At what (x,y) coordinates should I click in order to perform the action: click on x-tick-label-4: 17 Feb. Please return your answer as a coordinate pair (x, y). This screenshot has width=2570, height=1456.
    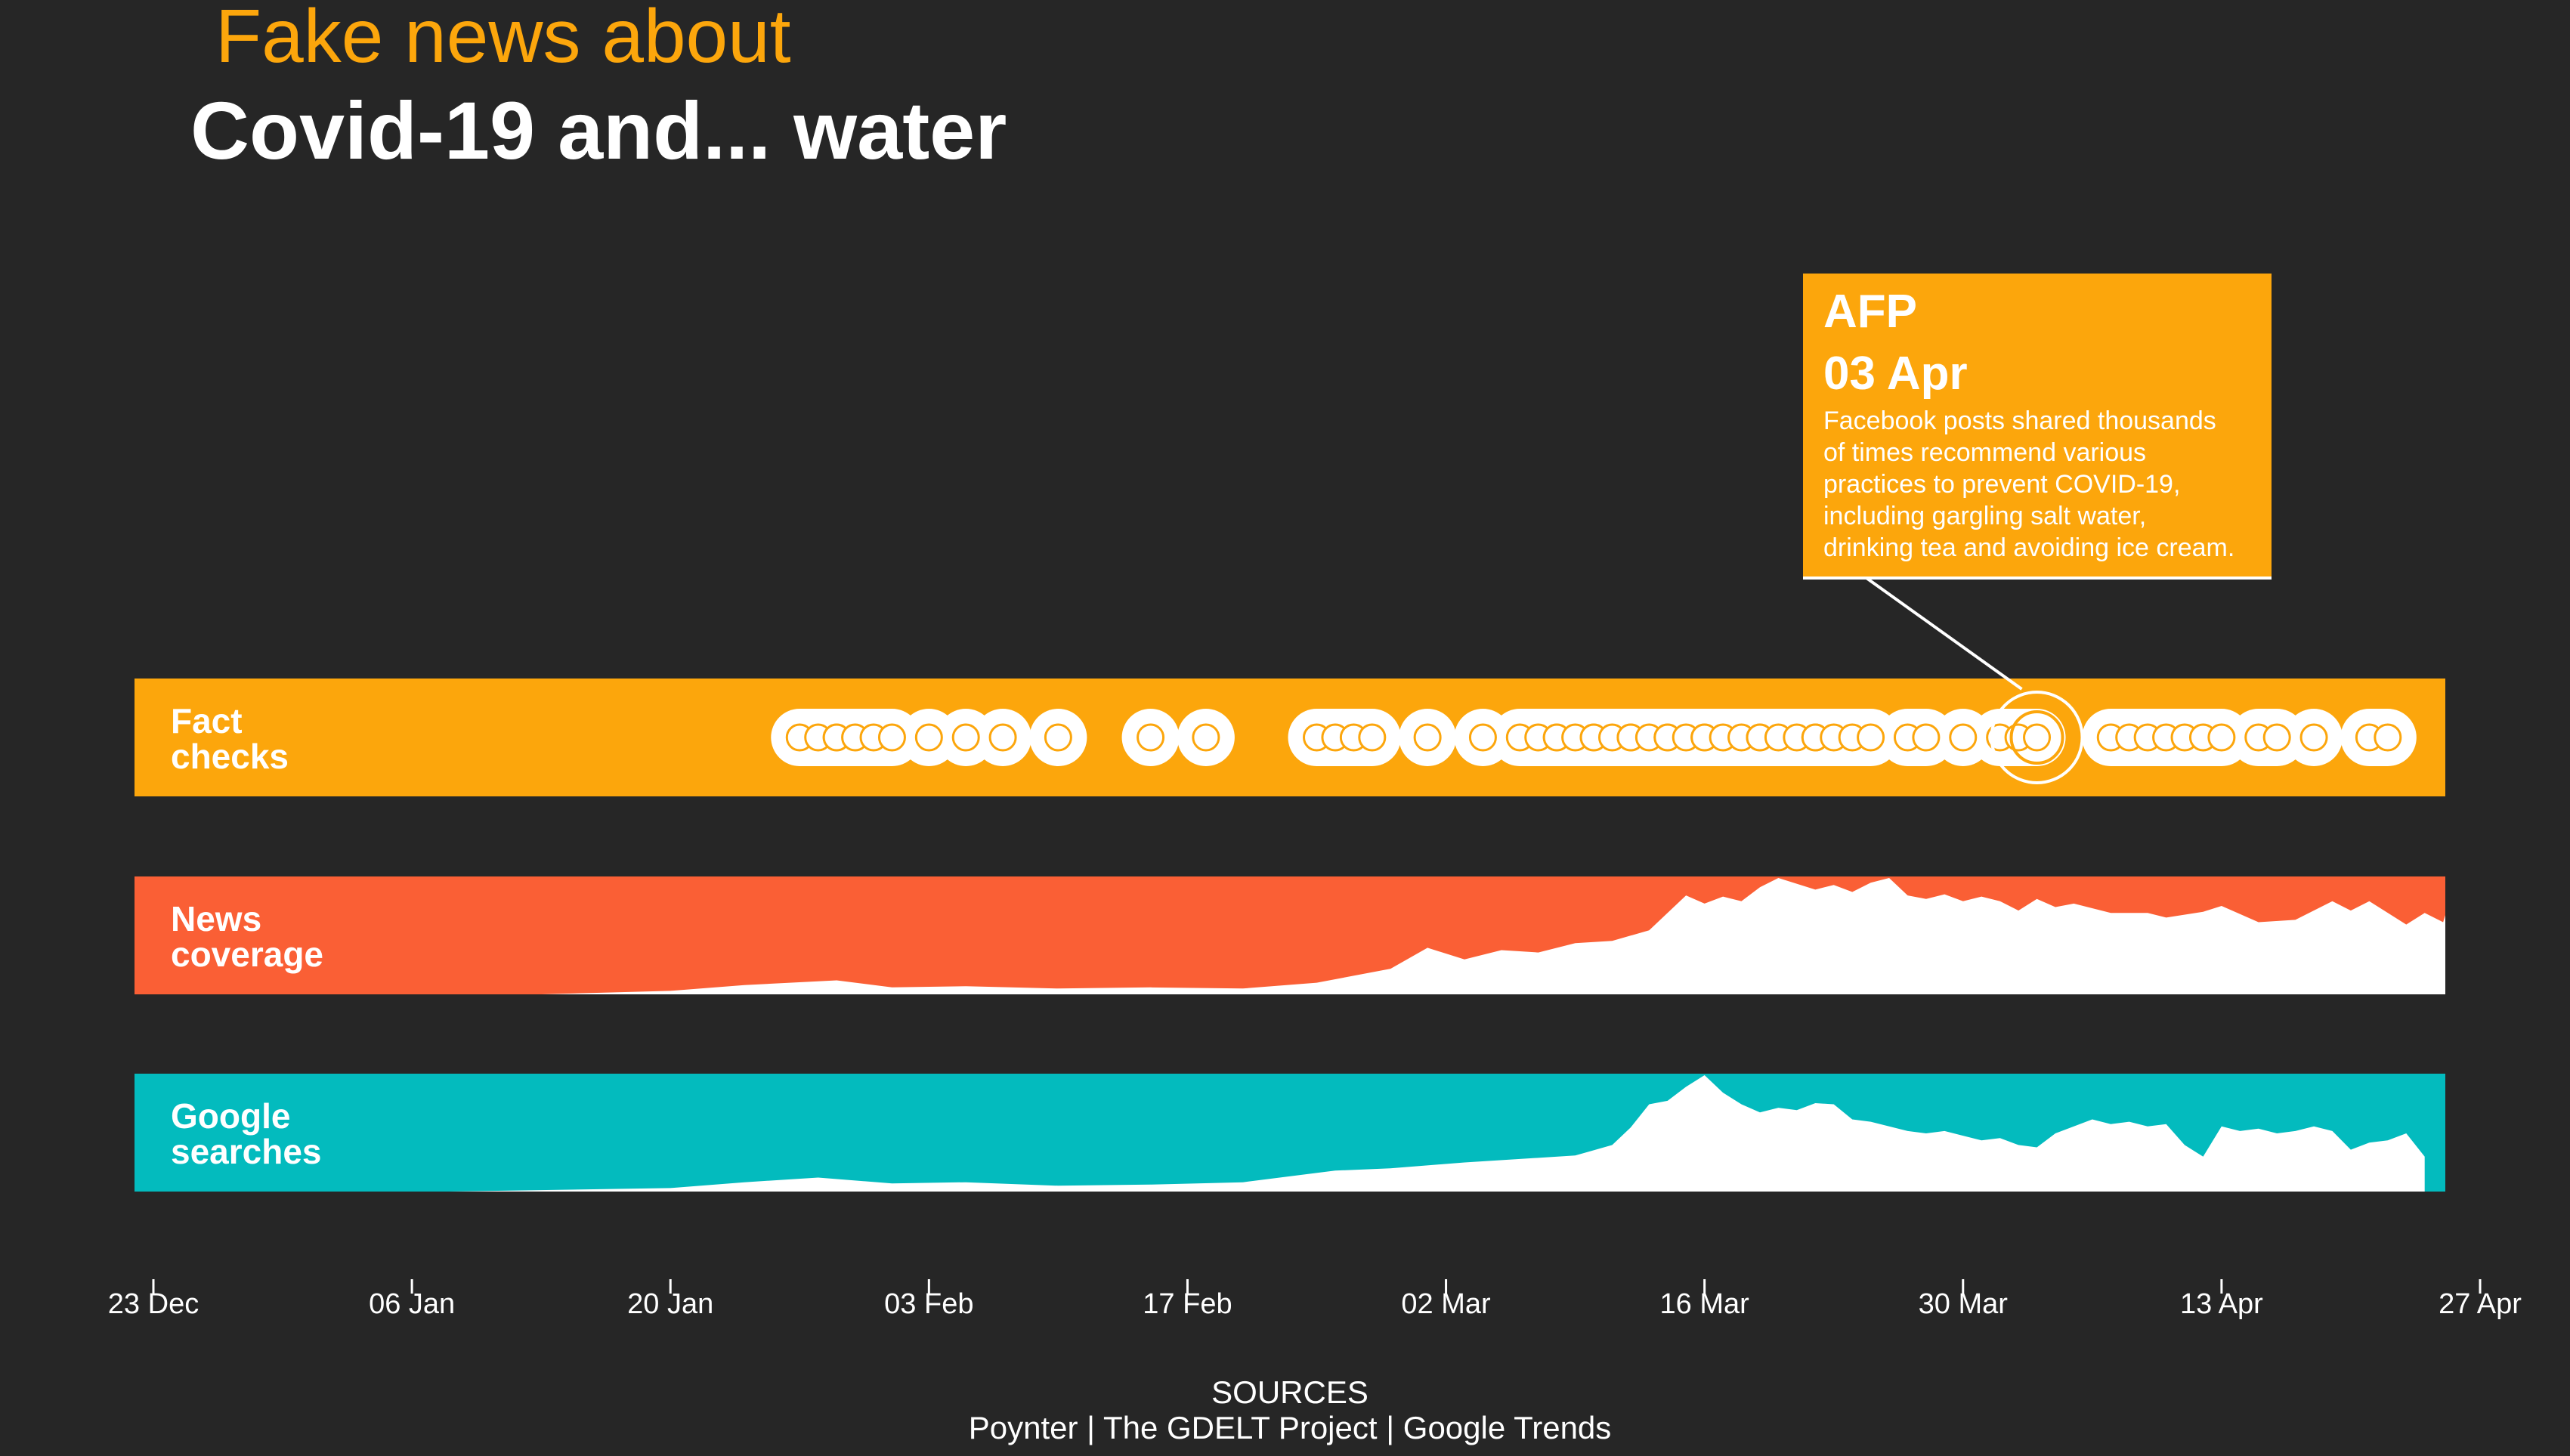
    Looking at the image, I should click on (1187, 1304).